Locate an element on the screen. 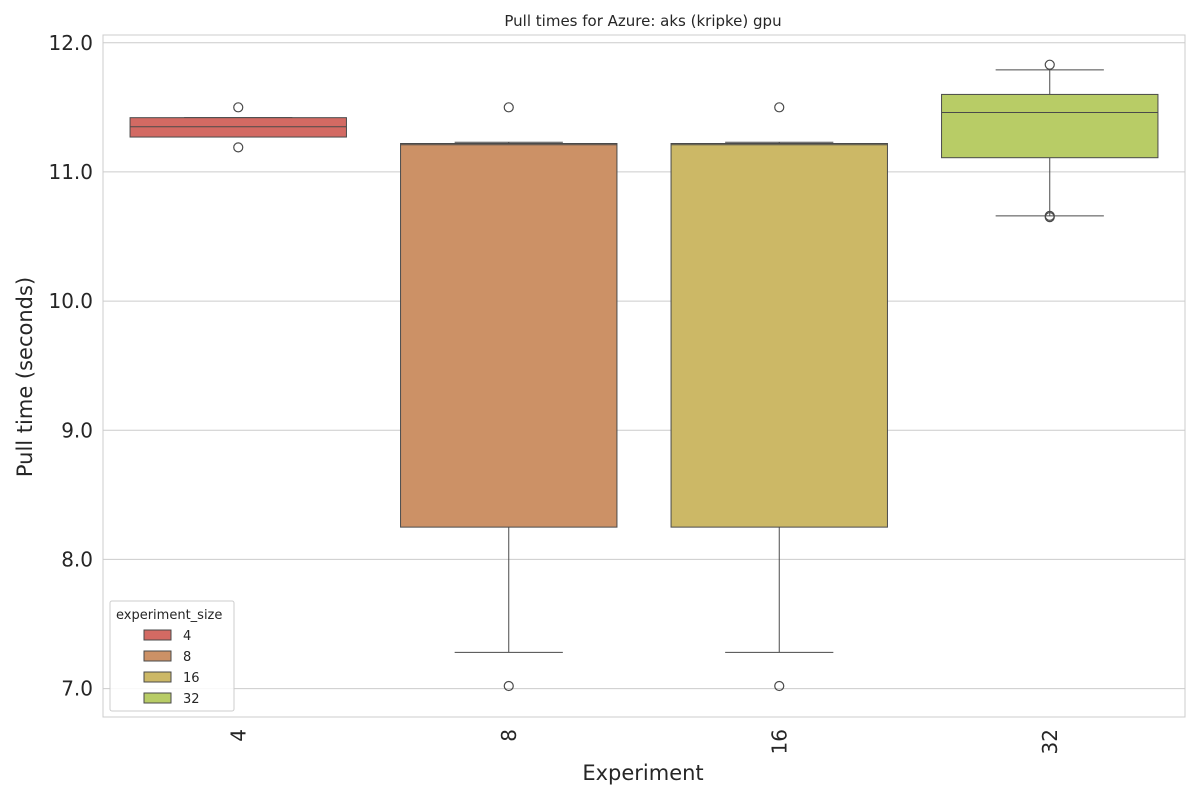 This screenshot has width=1200, height=800. x-tick-labels: 4 8 16 32 is located at coordinates (644, 741).